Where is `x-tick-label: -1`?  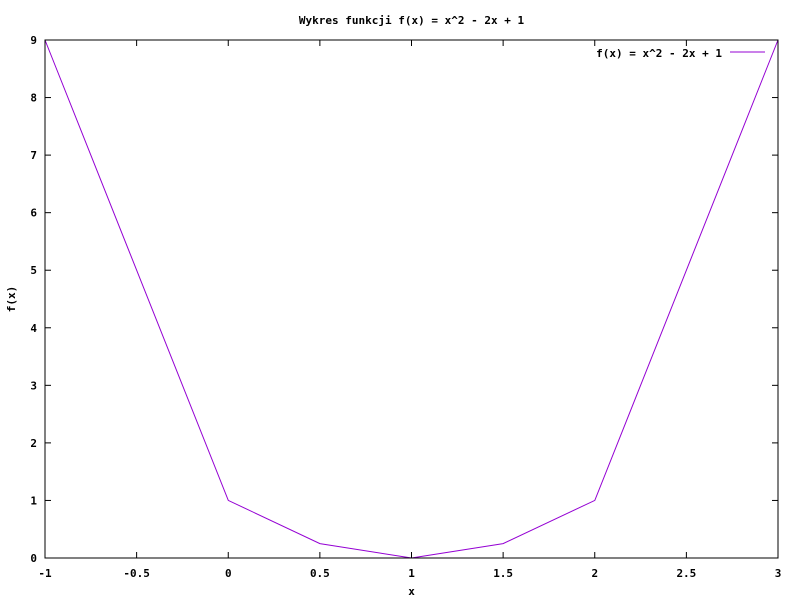 x-tick-label: -1 is located at coordinates (45, 573).